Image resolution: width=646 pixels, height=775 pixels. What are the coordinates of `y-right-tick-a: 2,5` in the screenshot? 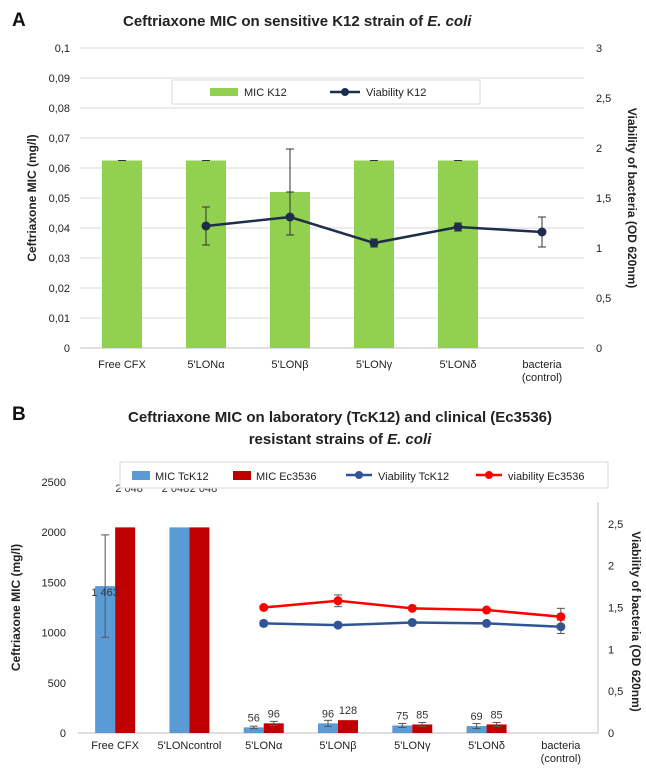 It's located at (603, 99).